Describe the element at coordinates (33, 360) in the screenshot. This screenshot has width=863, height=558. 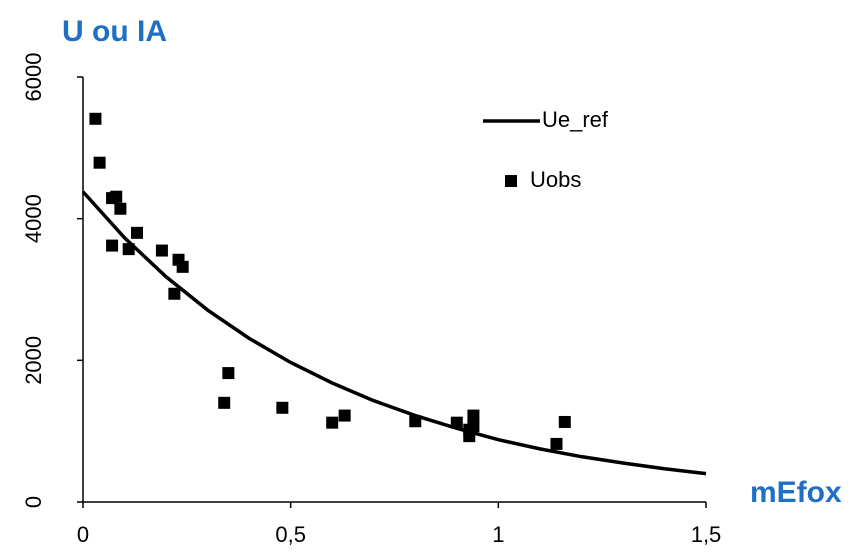
I see `y-tick-label: 2000` at that location.